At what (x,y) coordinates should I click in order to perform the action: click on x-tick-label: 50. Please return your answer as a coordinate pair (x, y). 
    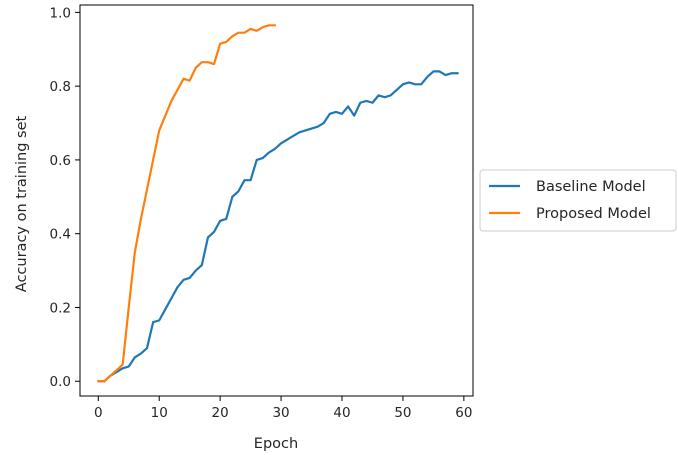
    Looking at the image, I should click on (402, 413).